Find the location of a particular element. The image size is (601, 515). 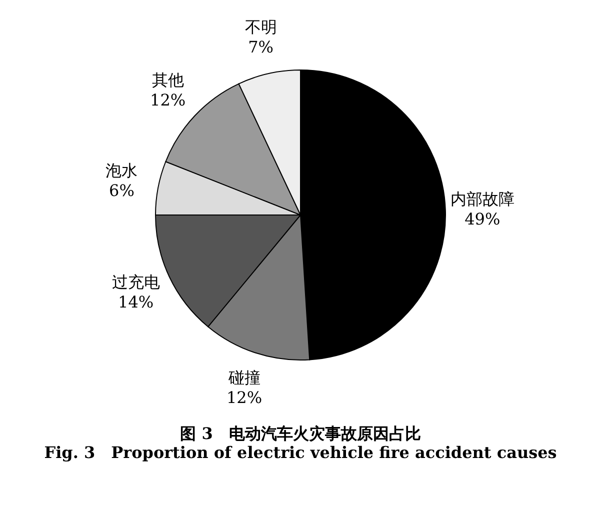

slice-label: 泡水 is located at coordinates (122, 170).